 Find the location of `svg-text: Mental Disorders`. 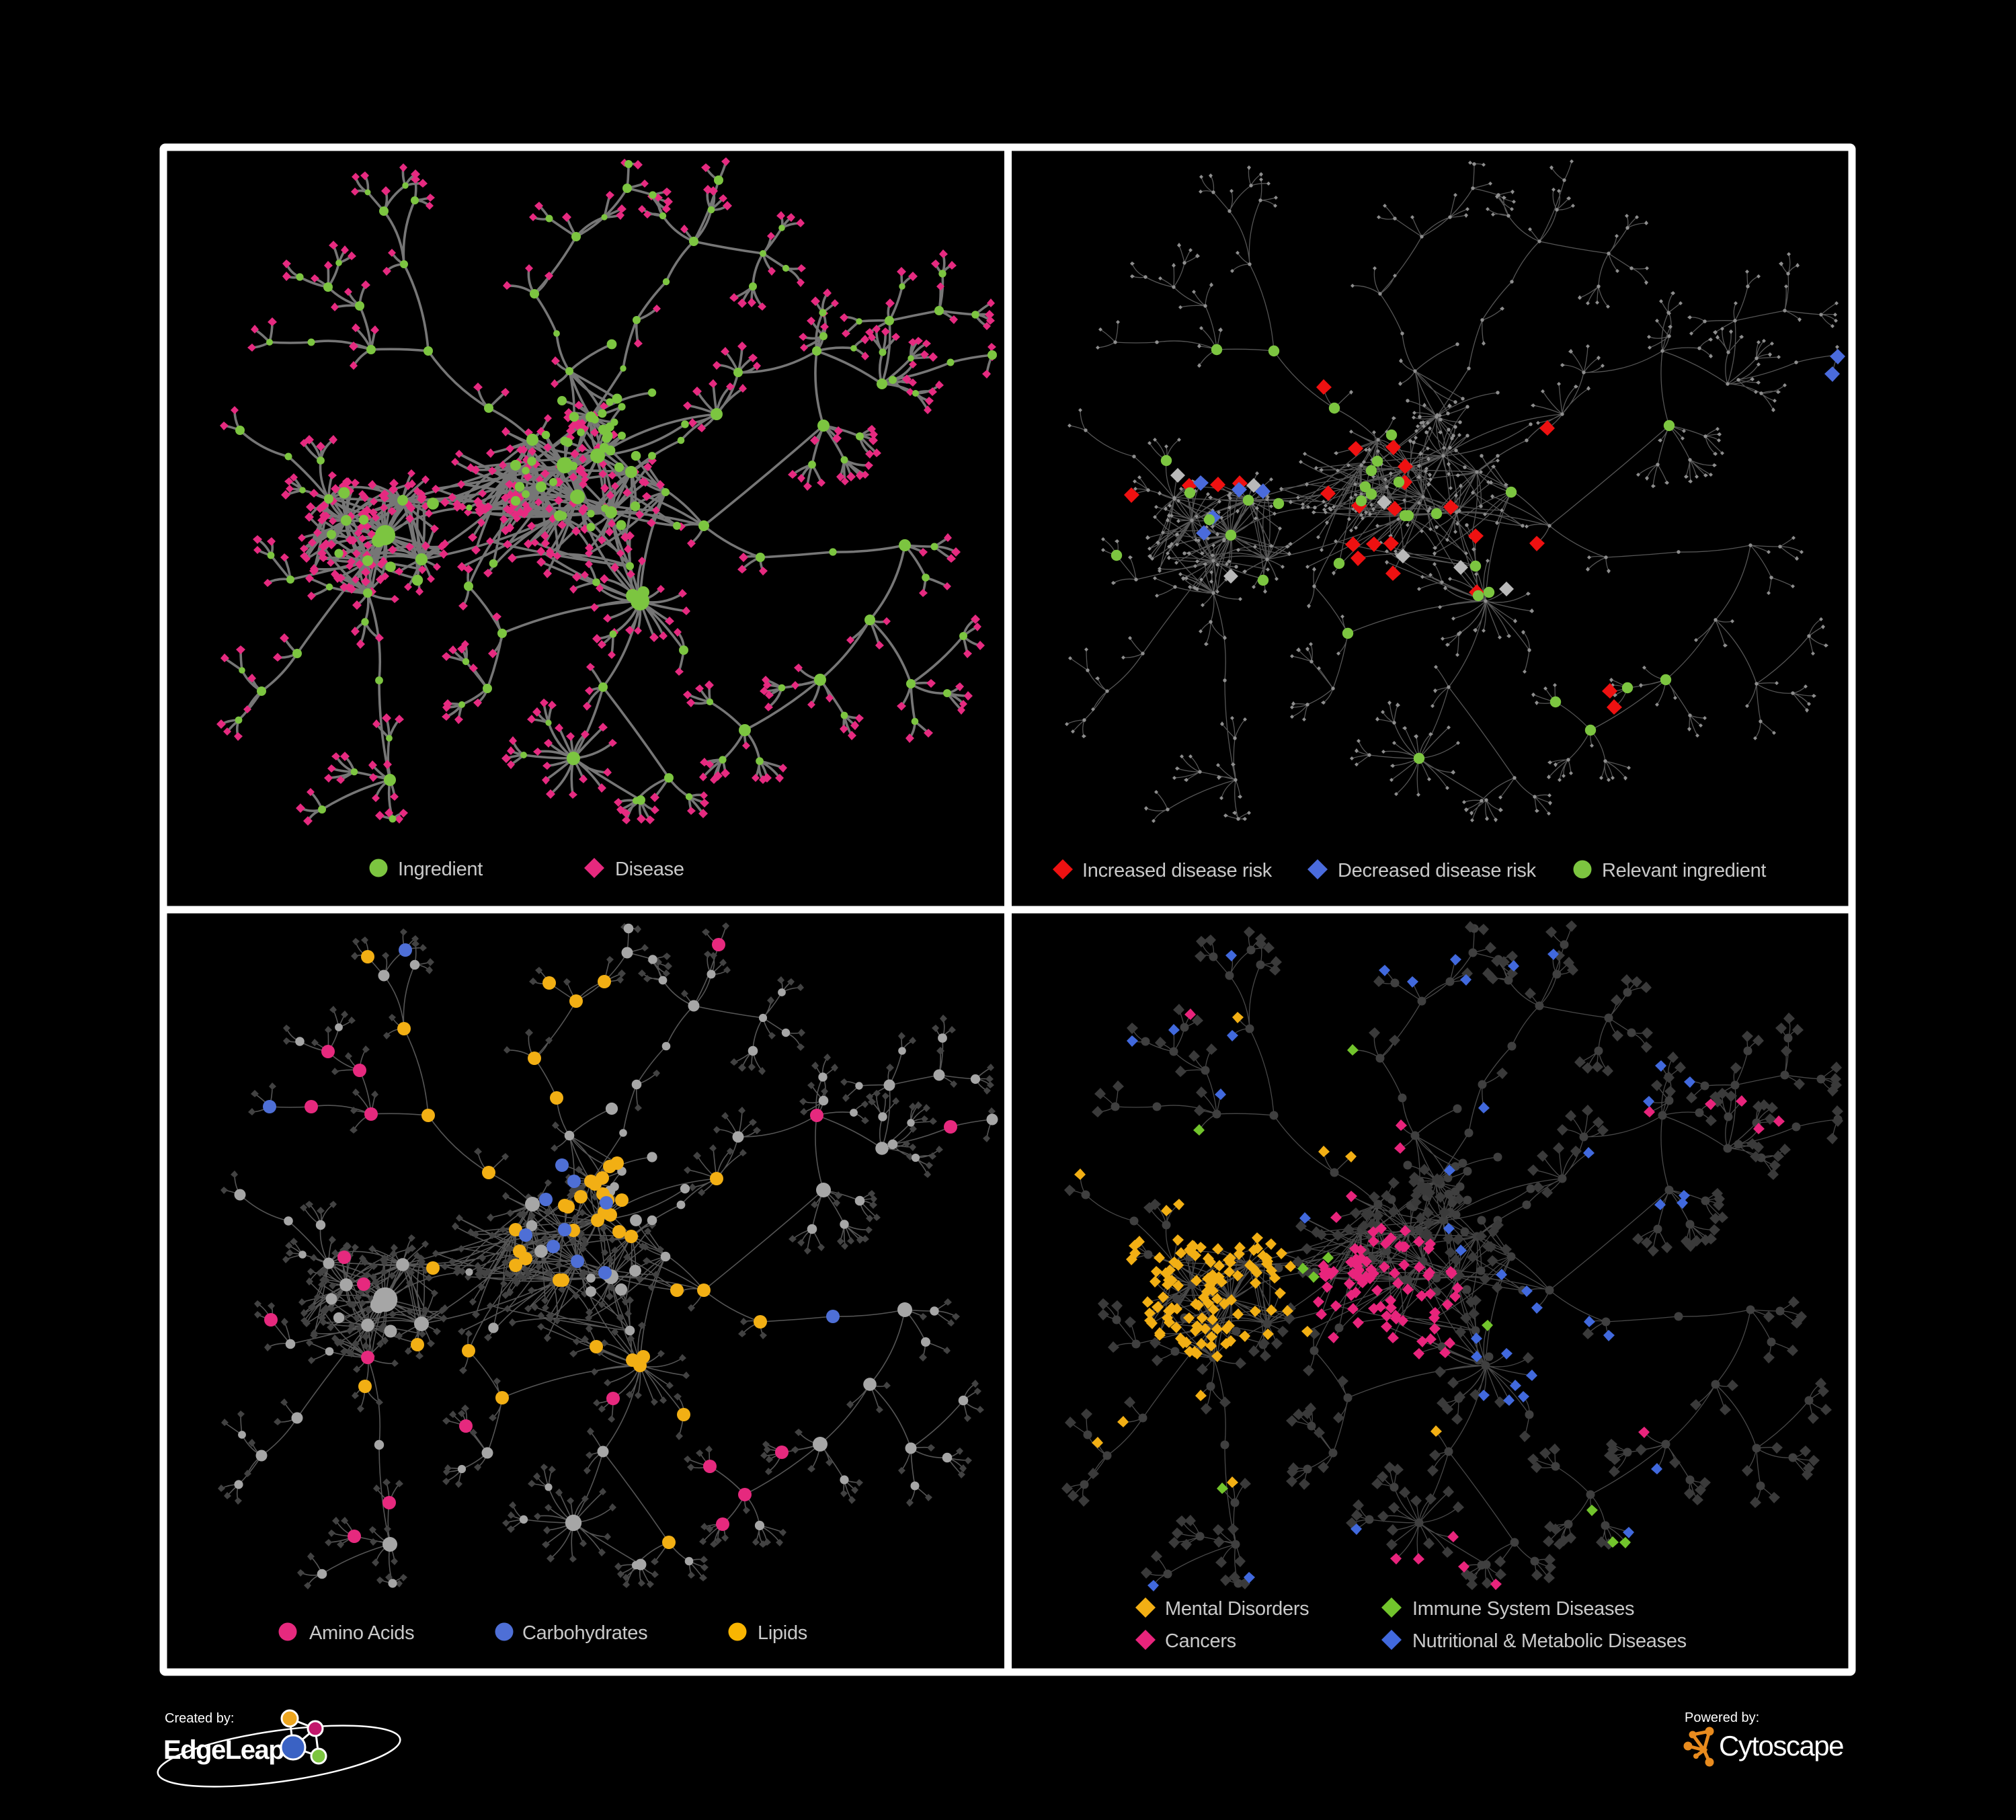

svg-text: Mental Disorders is located at coordinates (1237, 1609).